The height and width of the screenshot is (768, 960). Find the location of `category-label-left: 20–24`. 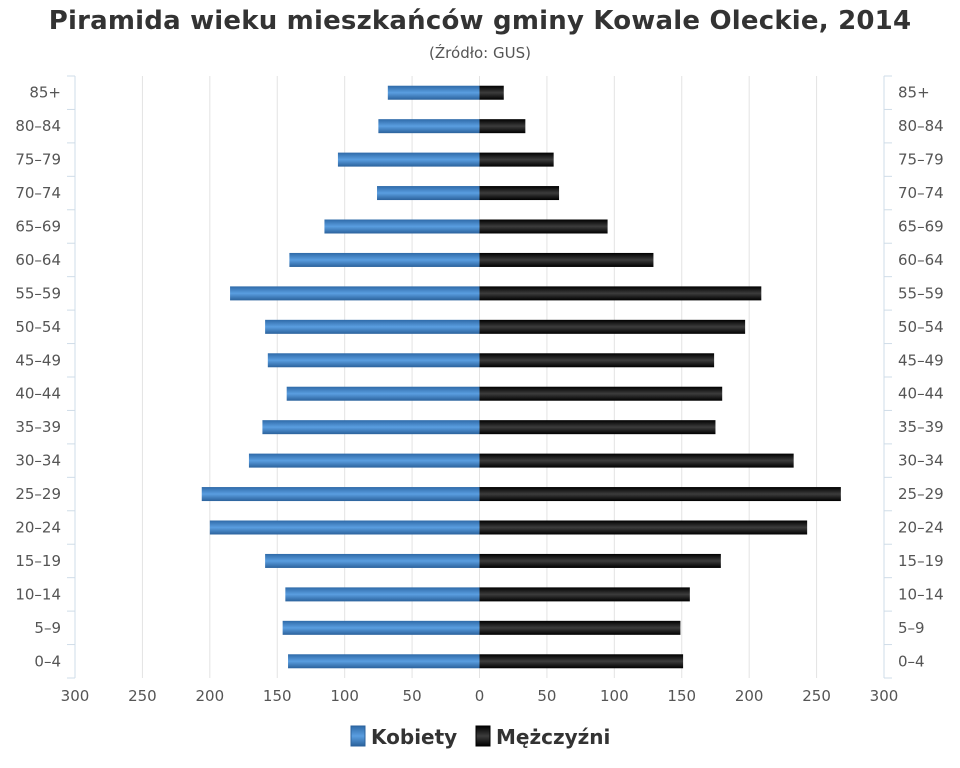

category-label-left: 20–24 is located at coordinates (38, 528).